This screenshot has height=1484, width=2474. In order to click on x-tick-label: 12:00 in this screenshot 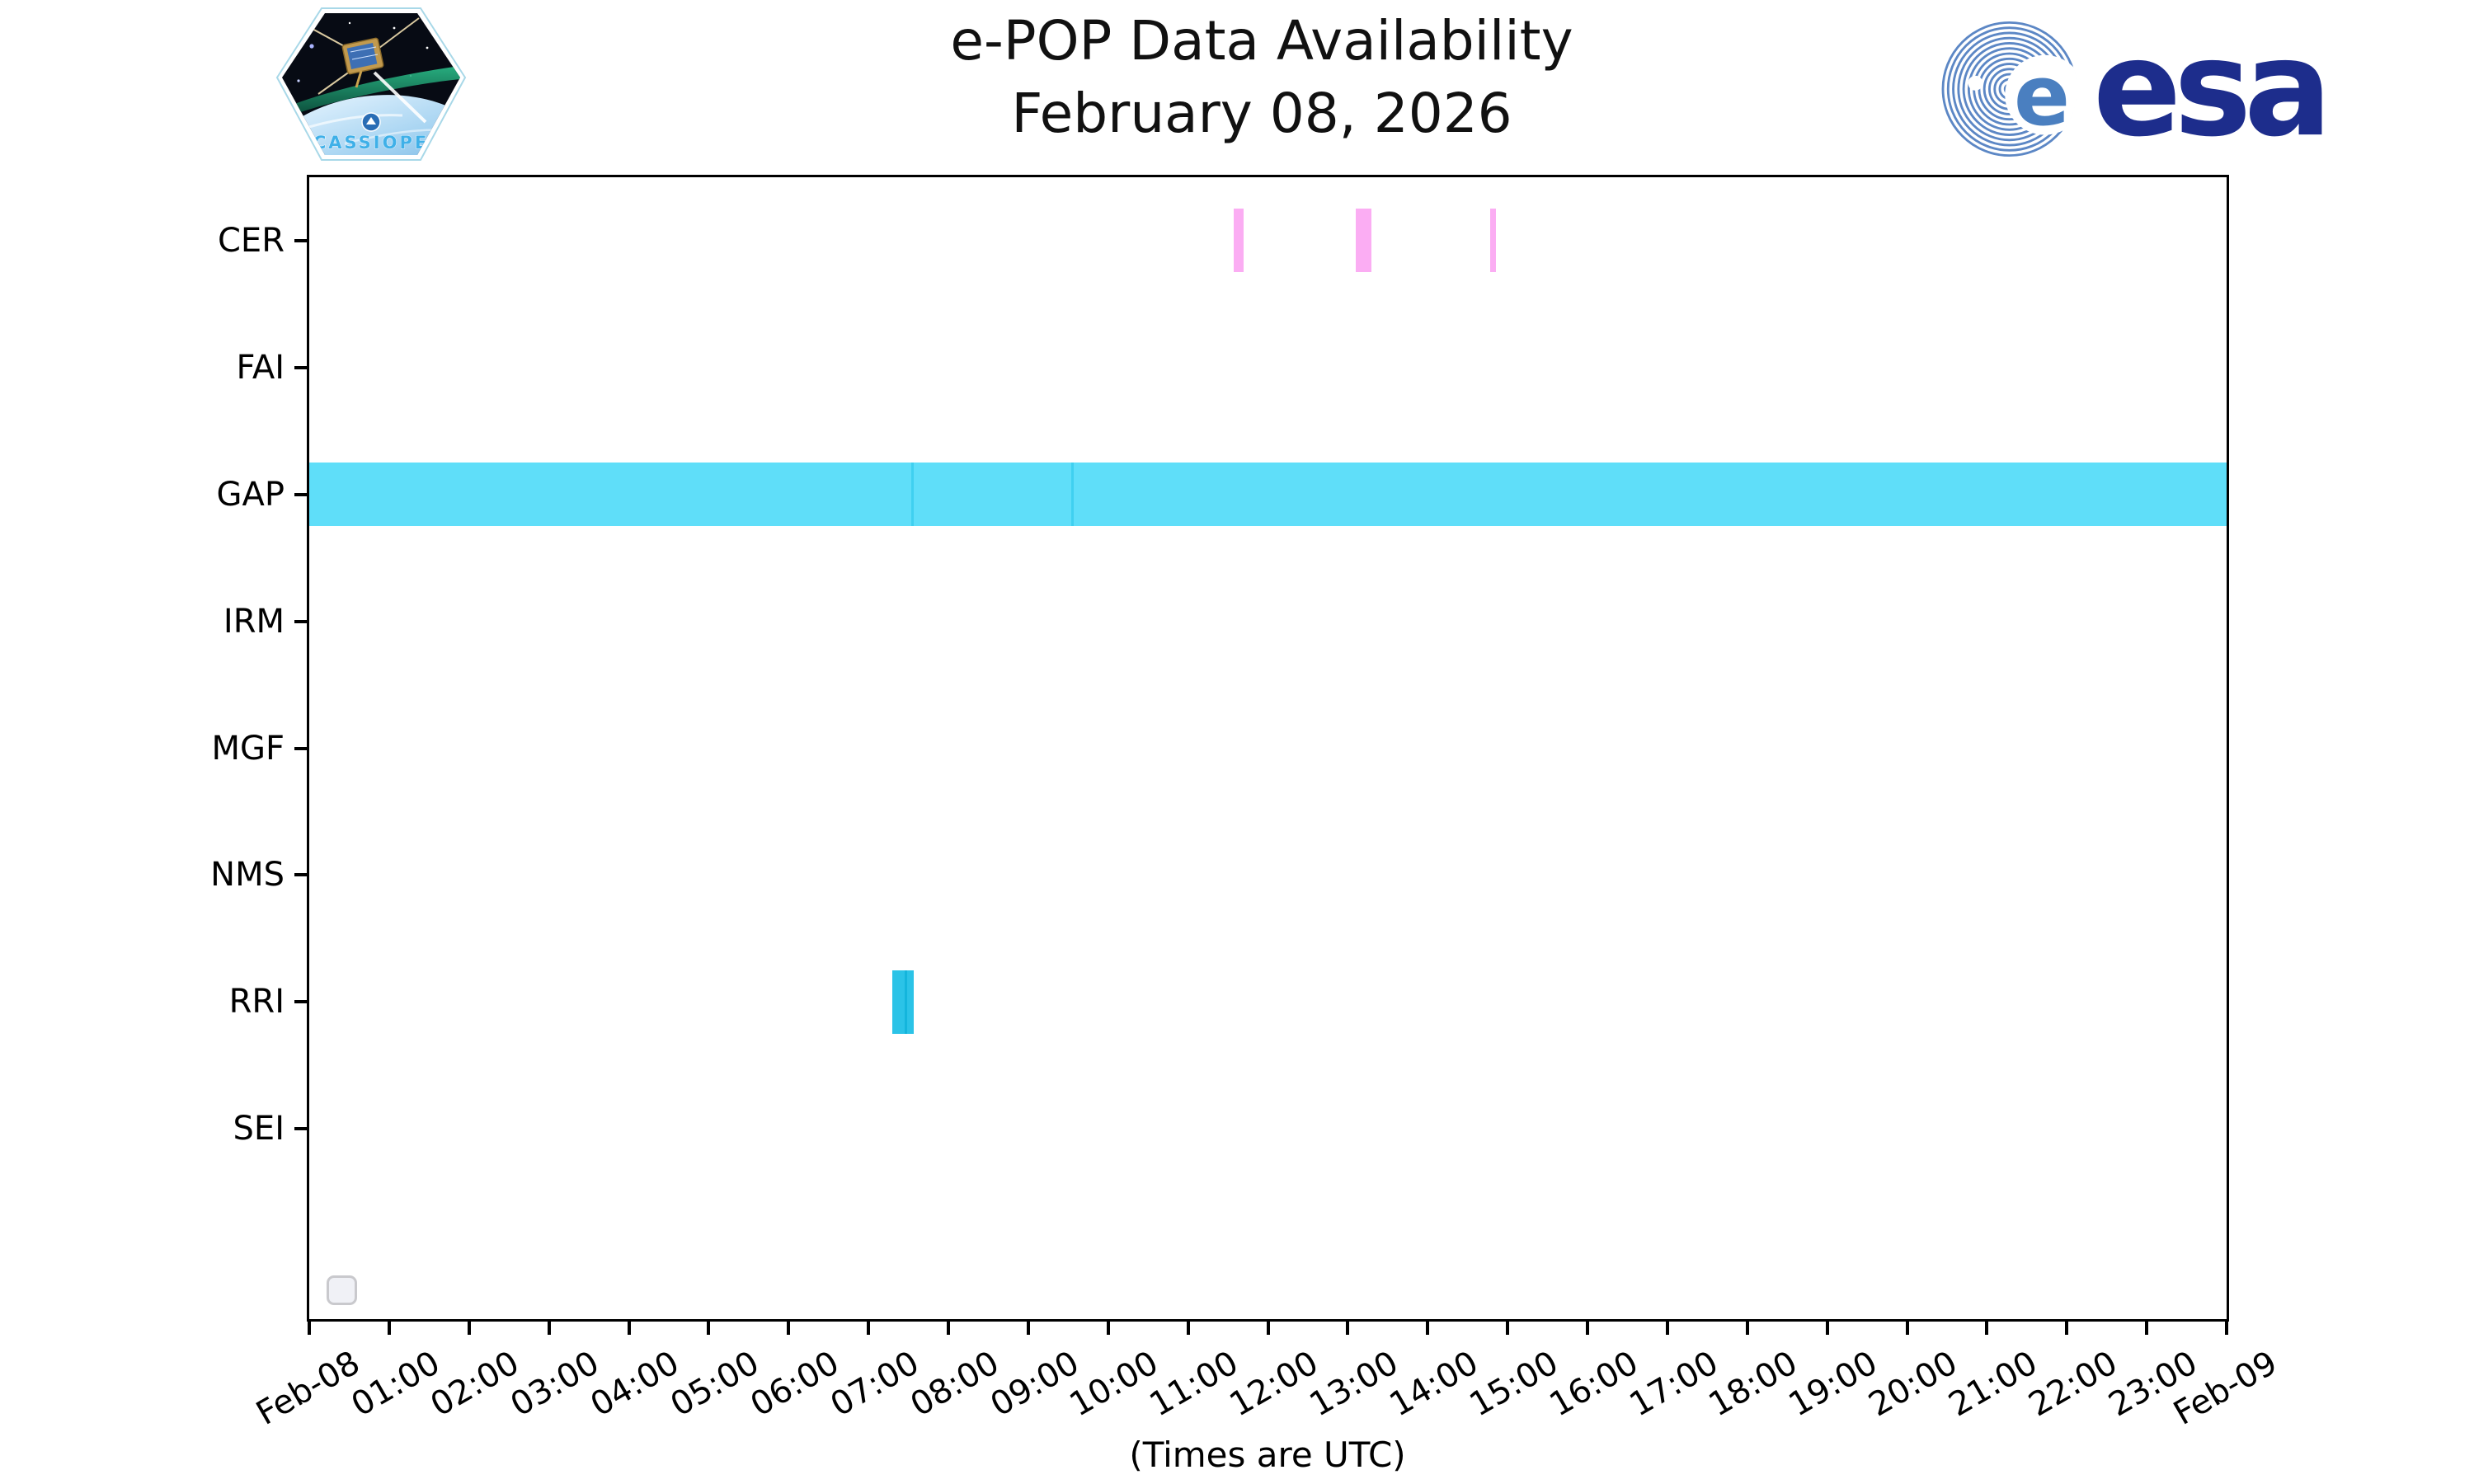, I will do `click(1274, 1384)`.